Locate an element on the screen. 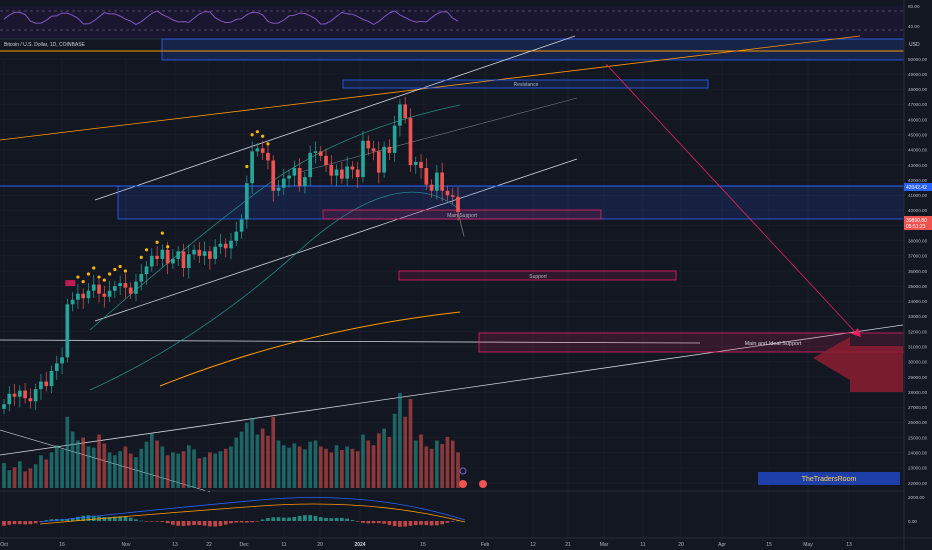 The image size is (932, 550). ideal-support-label: Main and Ideal Support is located at coordinates (773, 344).